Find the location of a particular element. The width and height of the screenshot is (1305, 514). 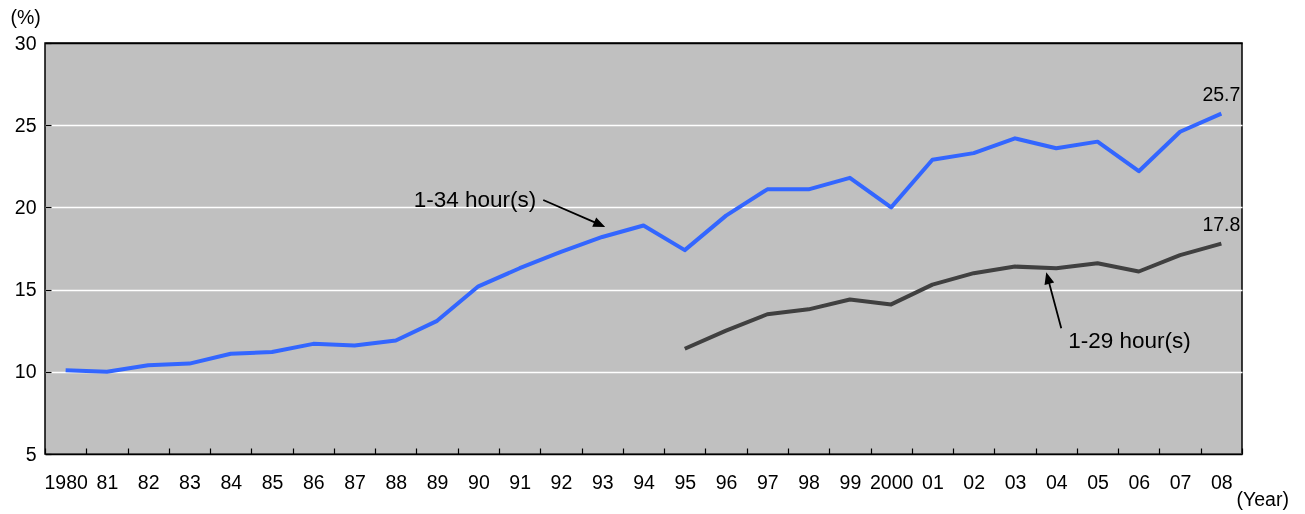

x-tick-label: 86 is located at coordinates (313, 481).